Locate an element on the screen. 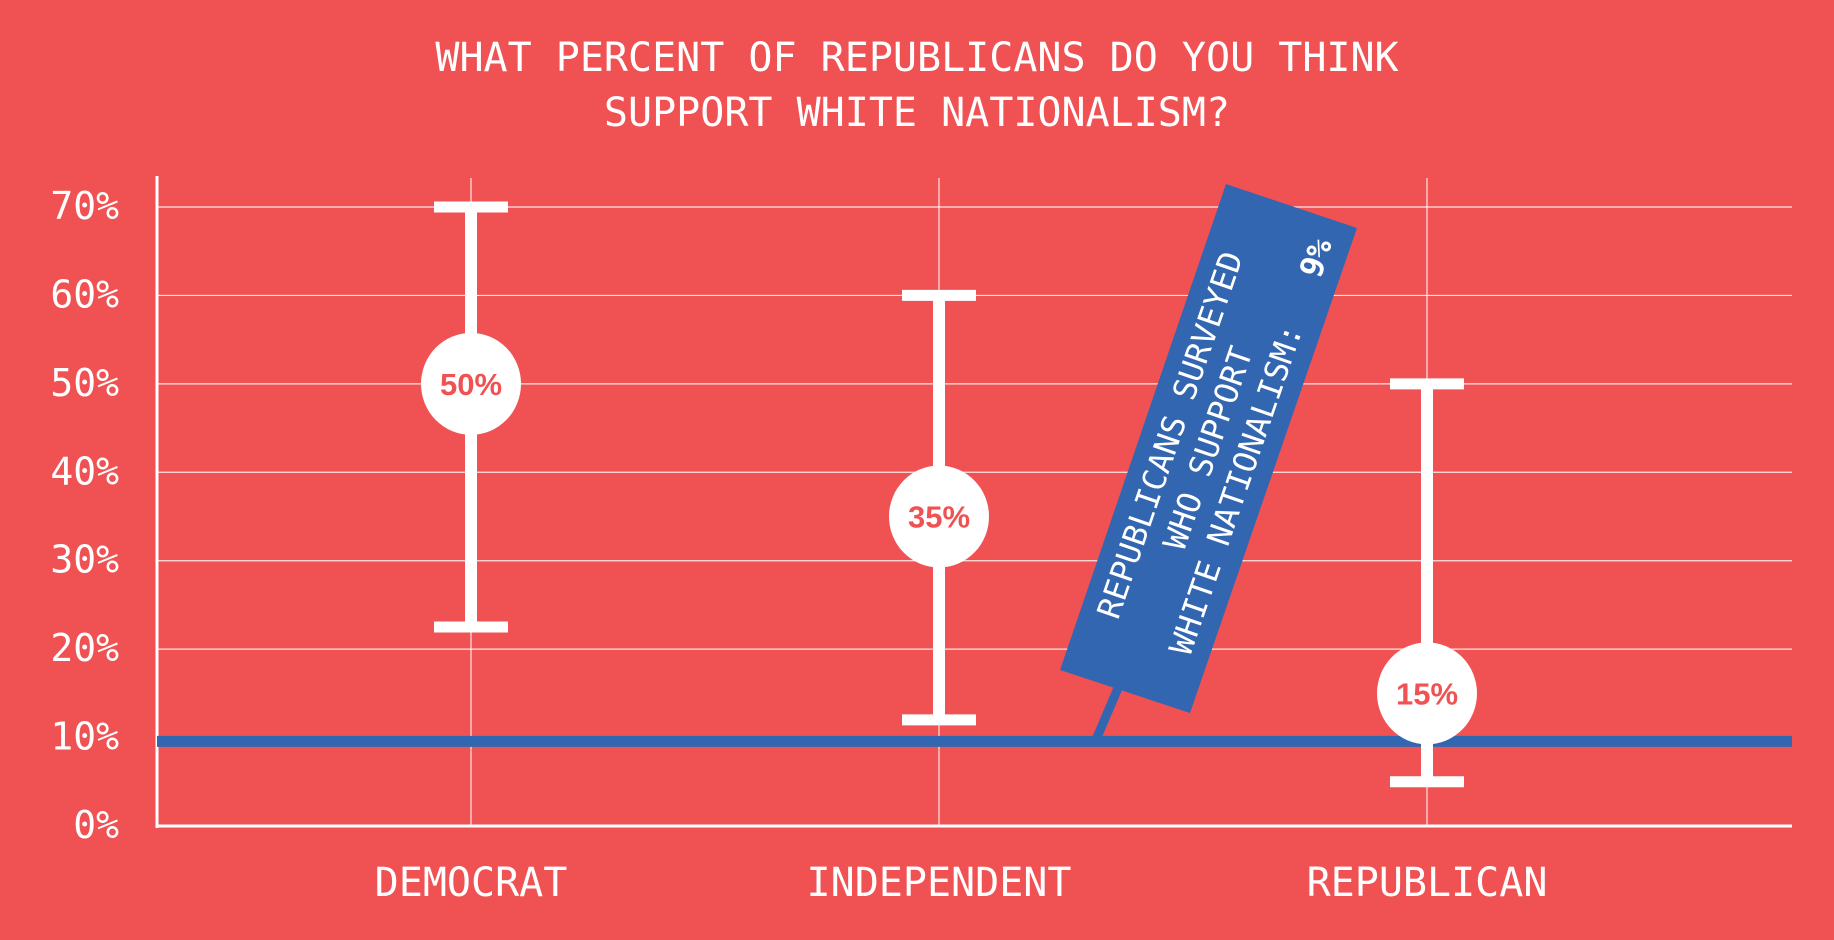 This screenshot has height=940, width=1834. x-category-label: DEMOCRAT is located at coordinates (471, 883).